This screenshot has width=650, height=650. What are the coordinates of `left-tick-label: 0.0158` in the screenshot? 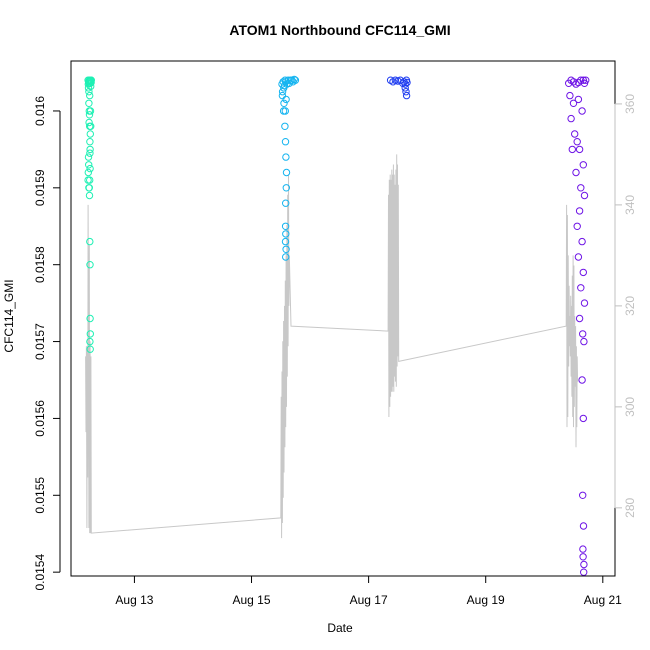 It's located at (40, 264).